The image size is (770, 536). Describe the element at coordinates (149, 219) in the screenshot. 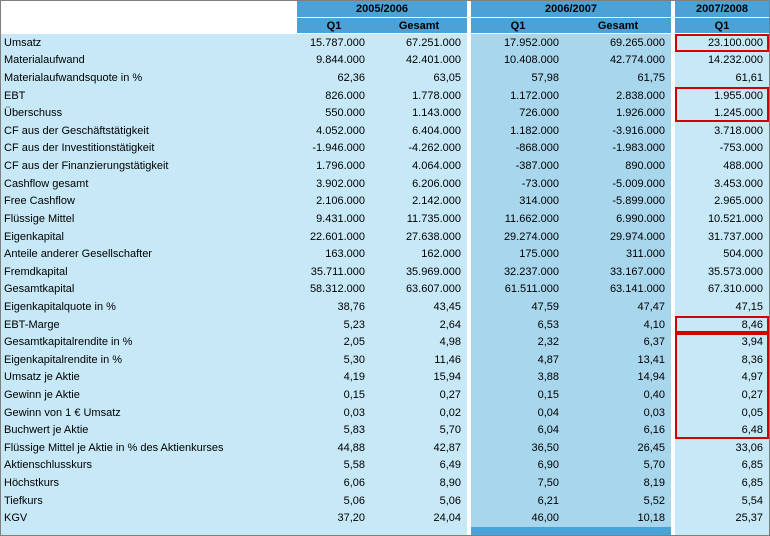

I see `row-label: Flüssige Mittel` at that location.